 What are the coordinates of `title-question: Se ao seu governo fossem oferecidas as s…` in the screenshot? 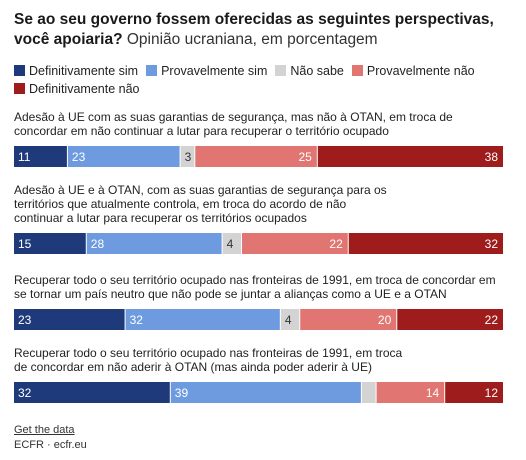 It's located at (254, 29).